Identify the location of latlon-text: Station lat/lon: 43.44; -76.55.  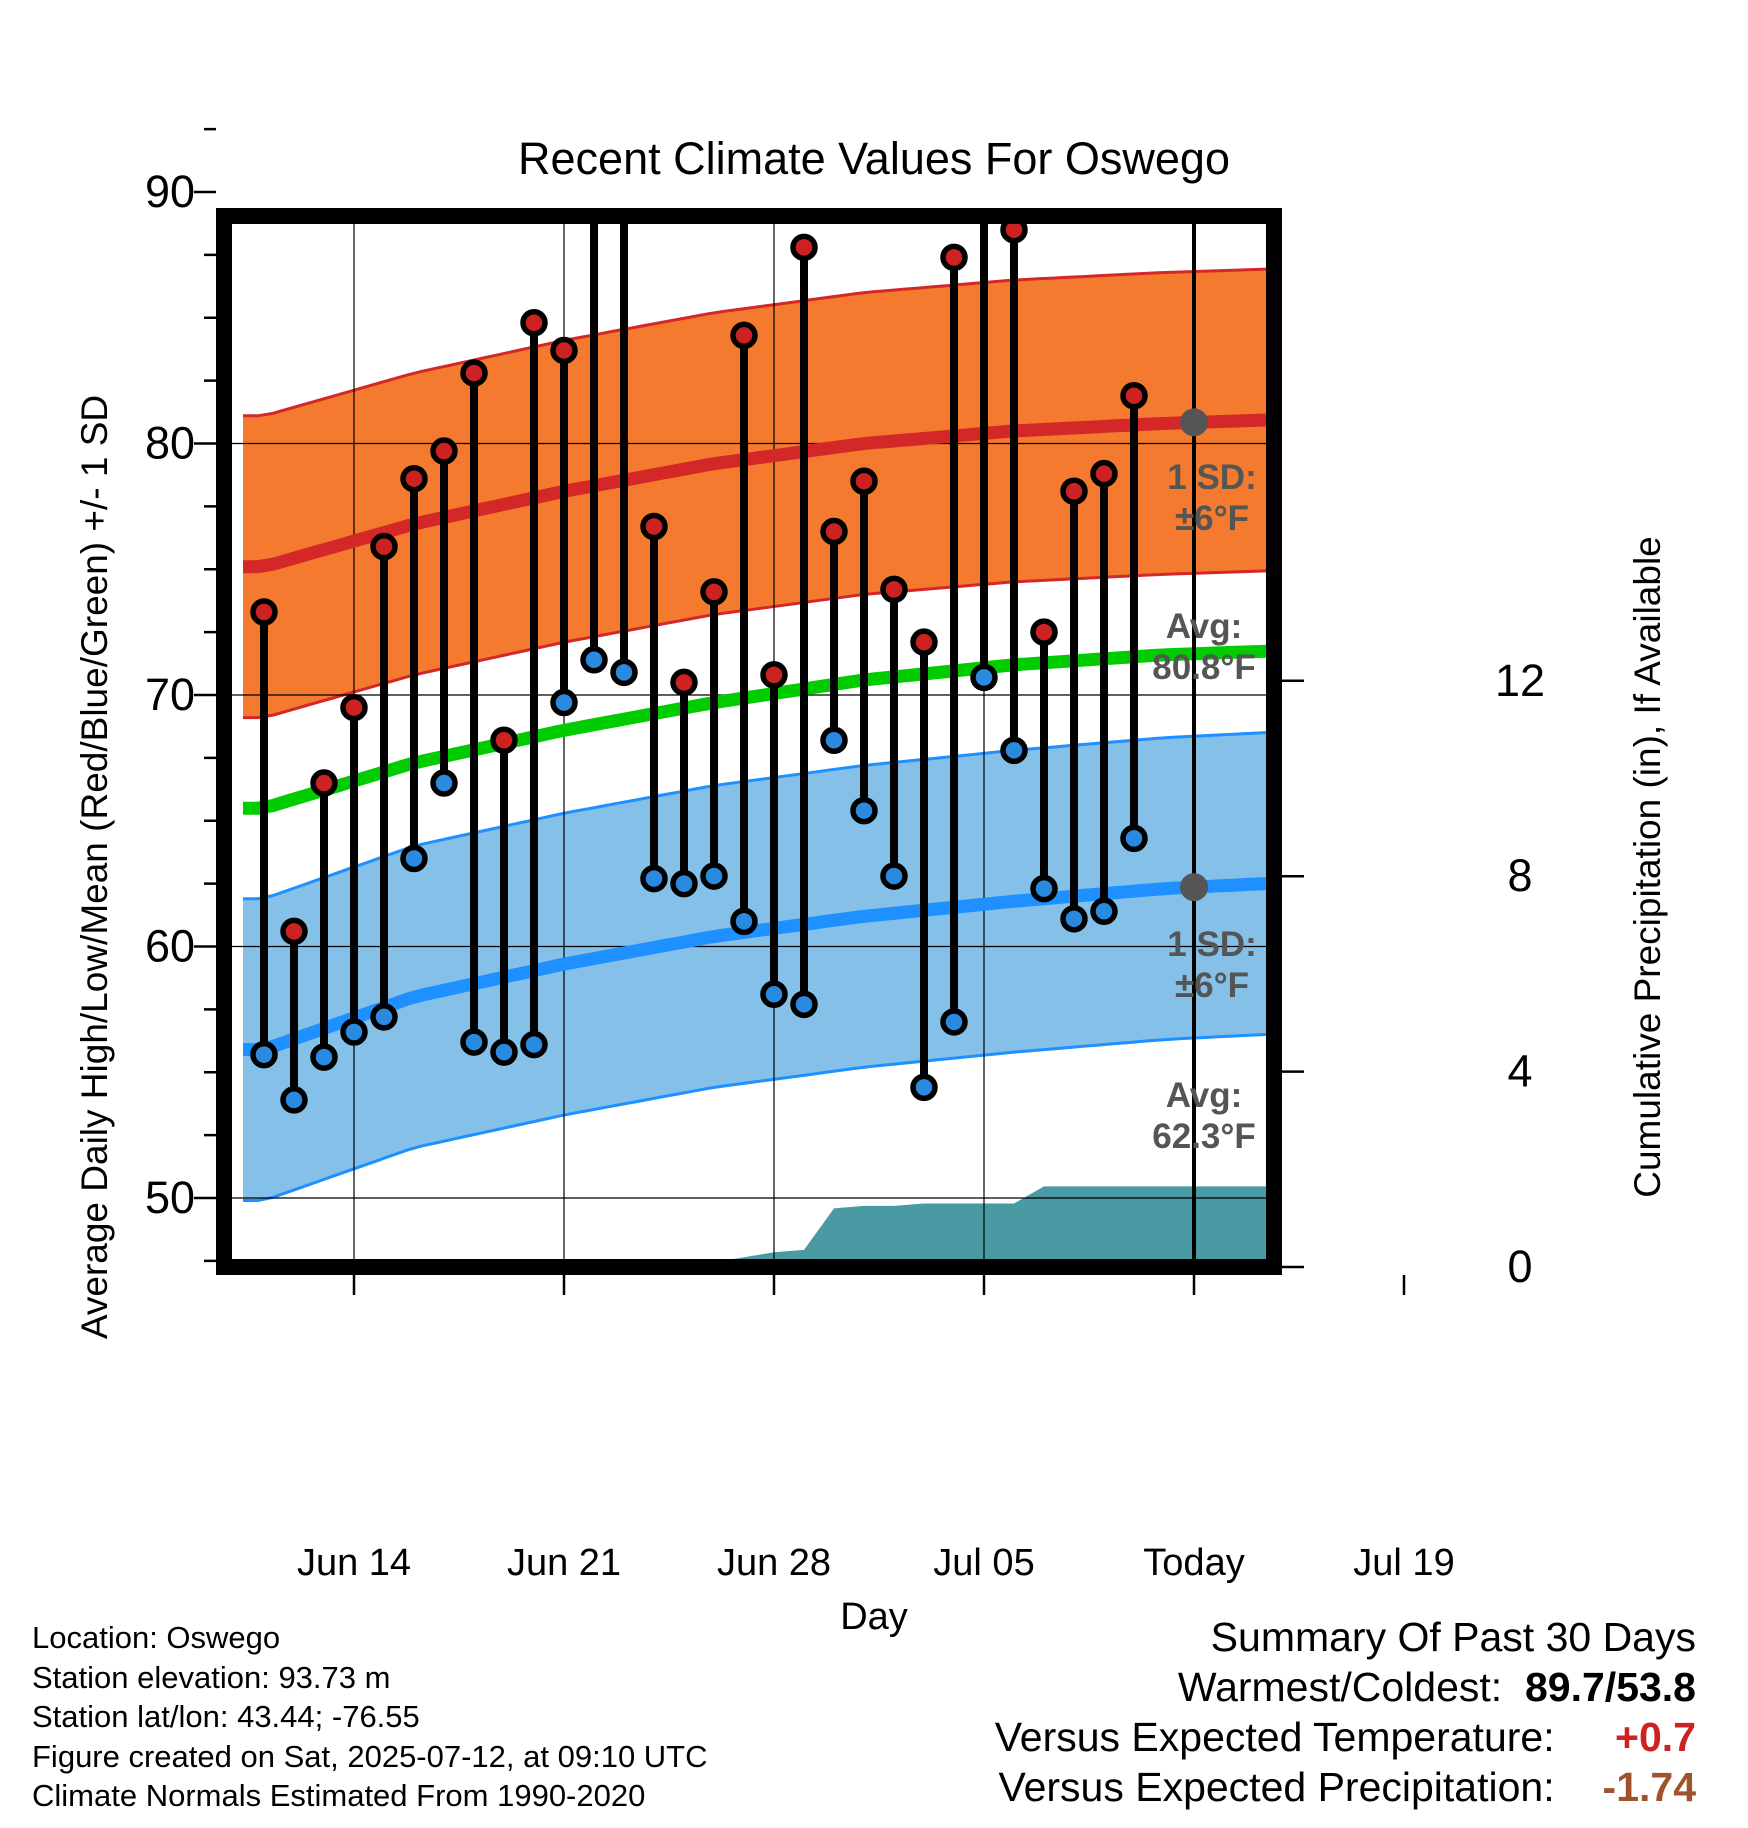
(226, 1716).